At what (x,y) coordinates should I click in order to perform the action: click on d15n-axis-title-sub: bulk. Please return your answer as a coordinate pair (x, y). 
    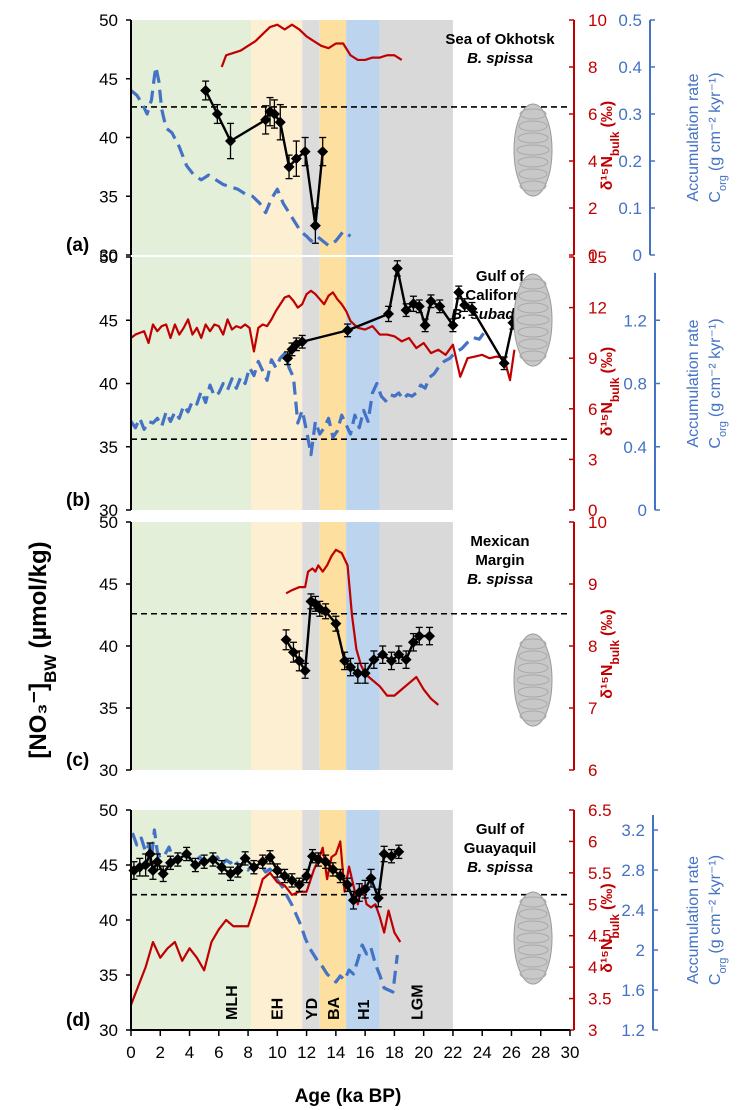
    Looking at the image, I should click on (615, 652).